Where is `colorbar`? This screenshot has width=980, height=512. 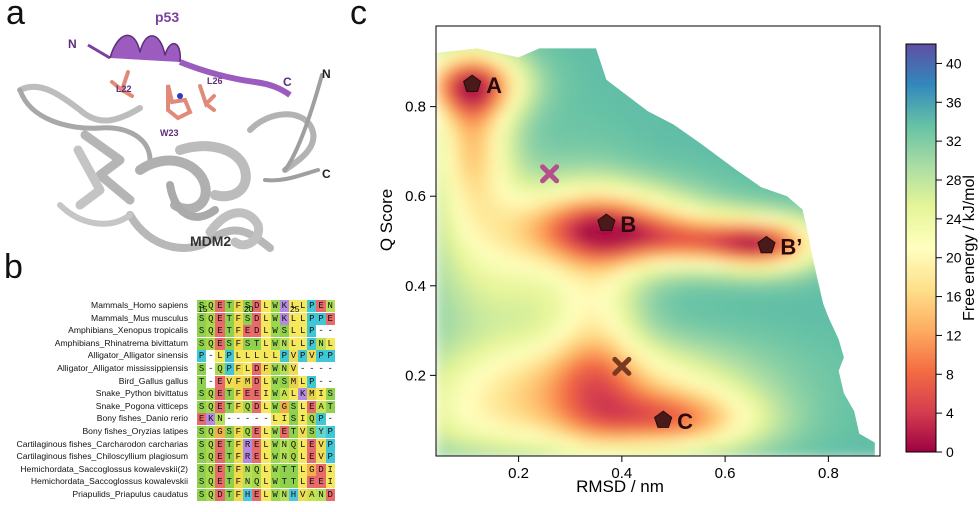 colorbar is located at coordinates (921, 248).